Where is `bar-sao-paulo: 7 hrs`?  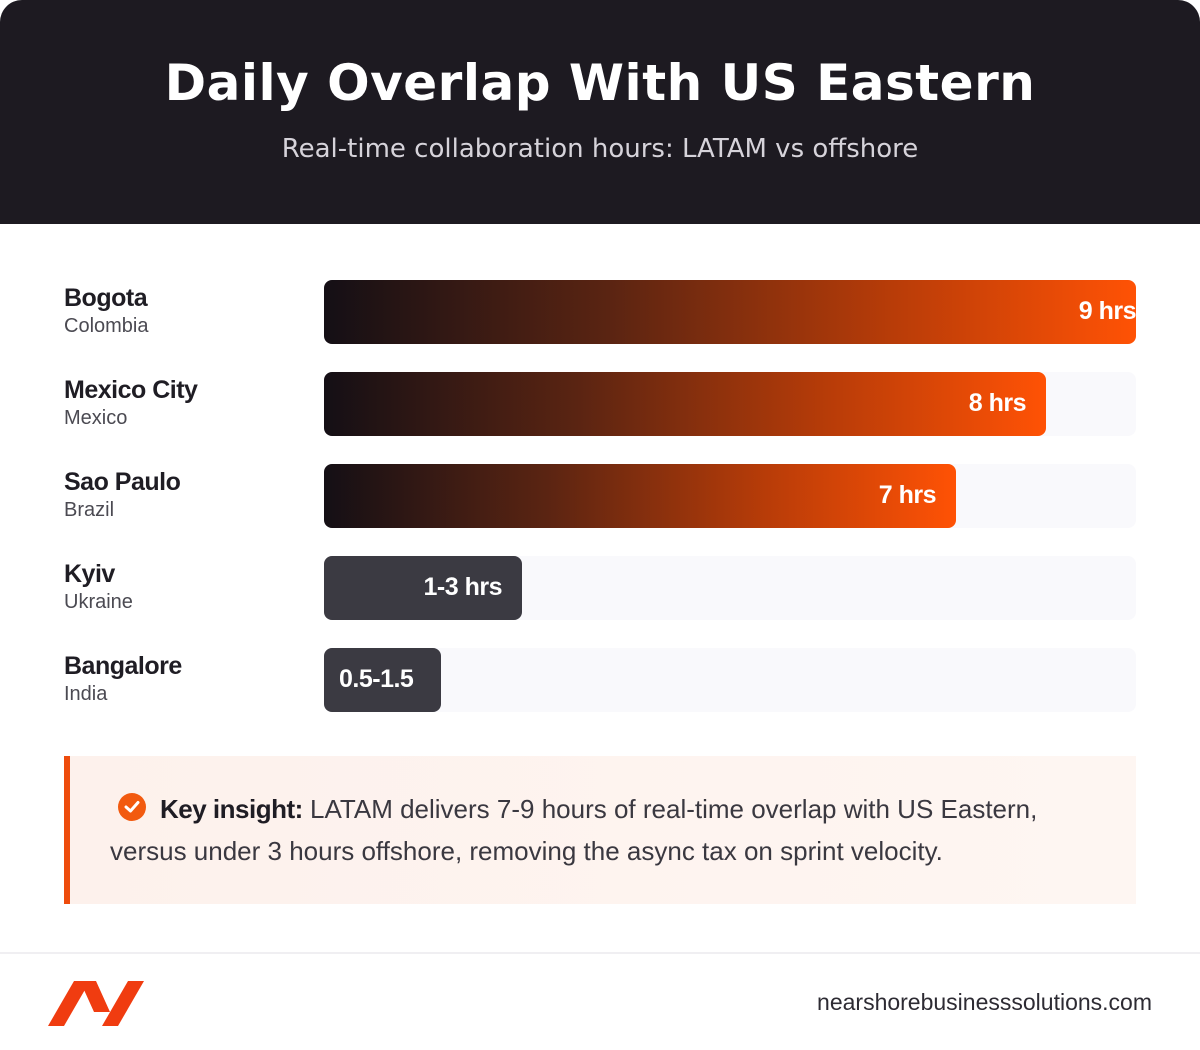 bar-sao-paulo: 7 hrs is located at coordinates (640, 496).